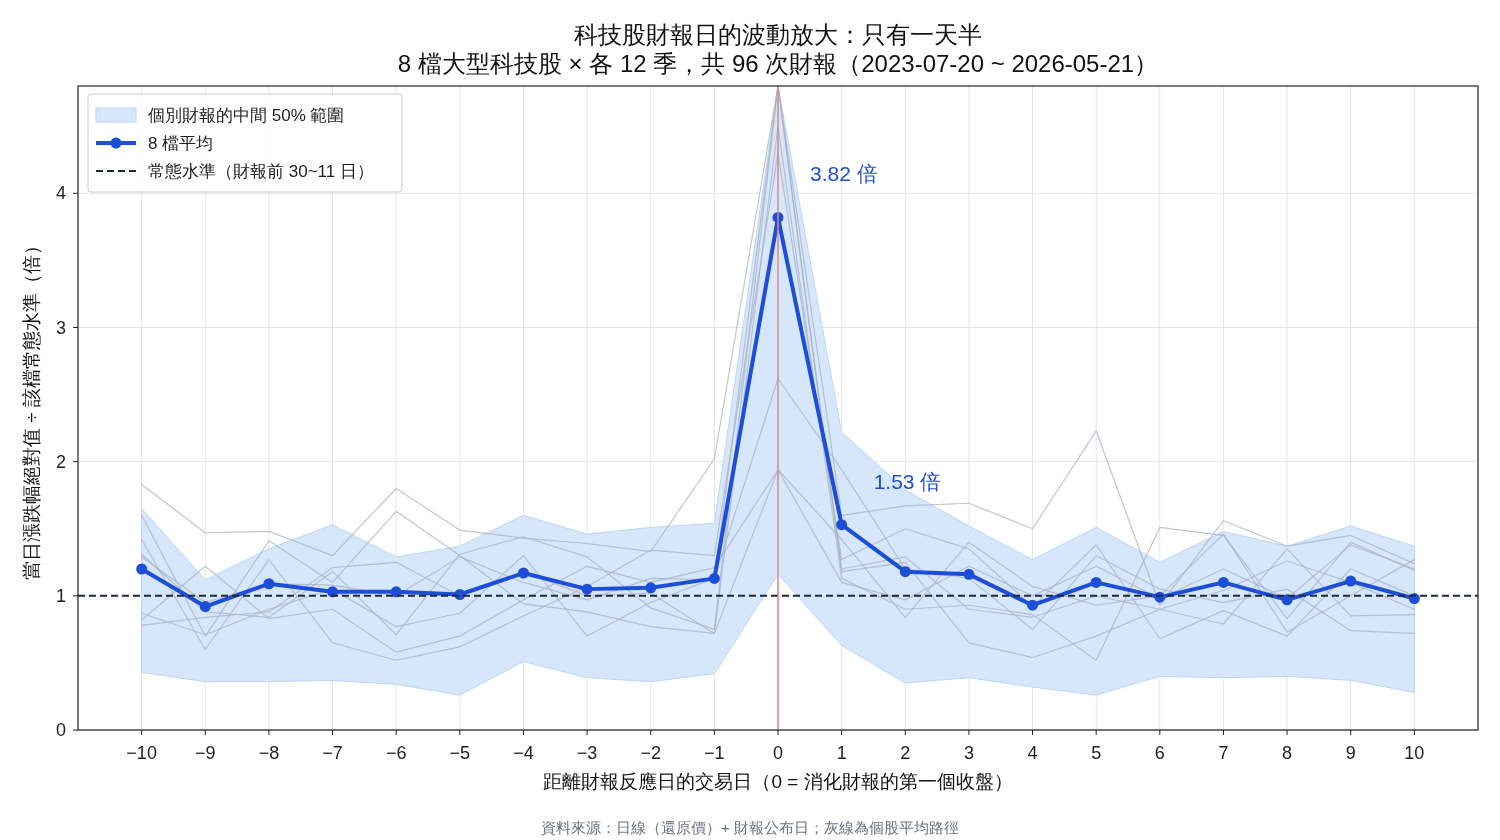 Image resolution: width=1500 pixels, height=840 pixels. What do you see at coordinates (396, 753) in the screenshot?
I see `x-tick-label: −6` at bounding box center [396, 753].